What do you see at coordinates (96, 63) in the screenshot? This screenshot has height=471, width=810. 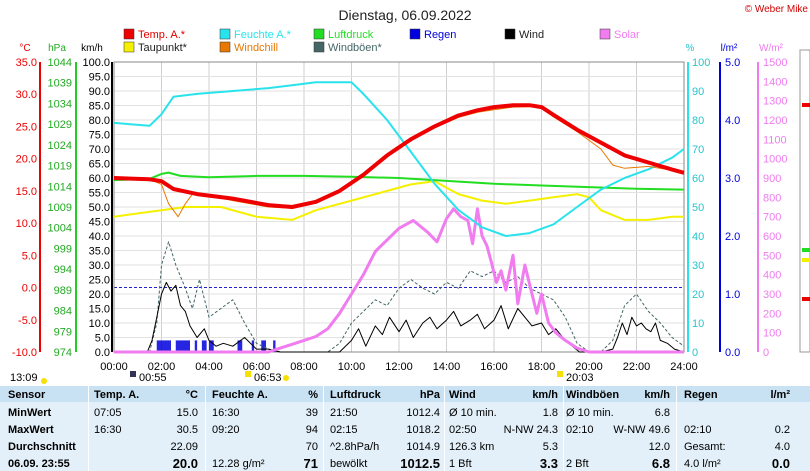 I see `axis-tick-label-wind_kmh: 100.0` at bounding box center [96, 63].